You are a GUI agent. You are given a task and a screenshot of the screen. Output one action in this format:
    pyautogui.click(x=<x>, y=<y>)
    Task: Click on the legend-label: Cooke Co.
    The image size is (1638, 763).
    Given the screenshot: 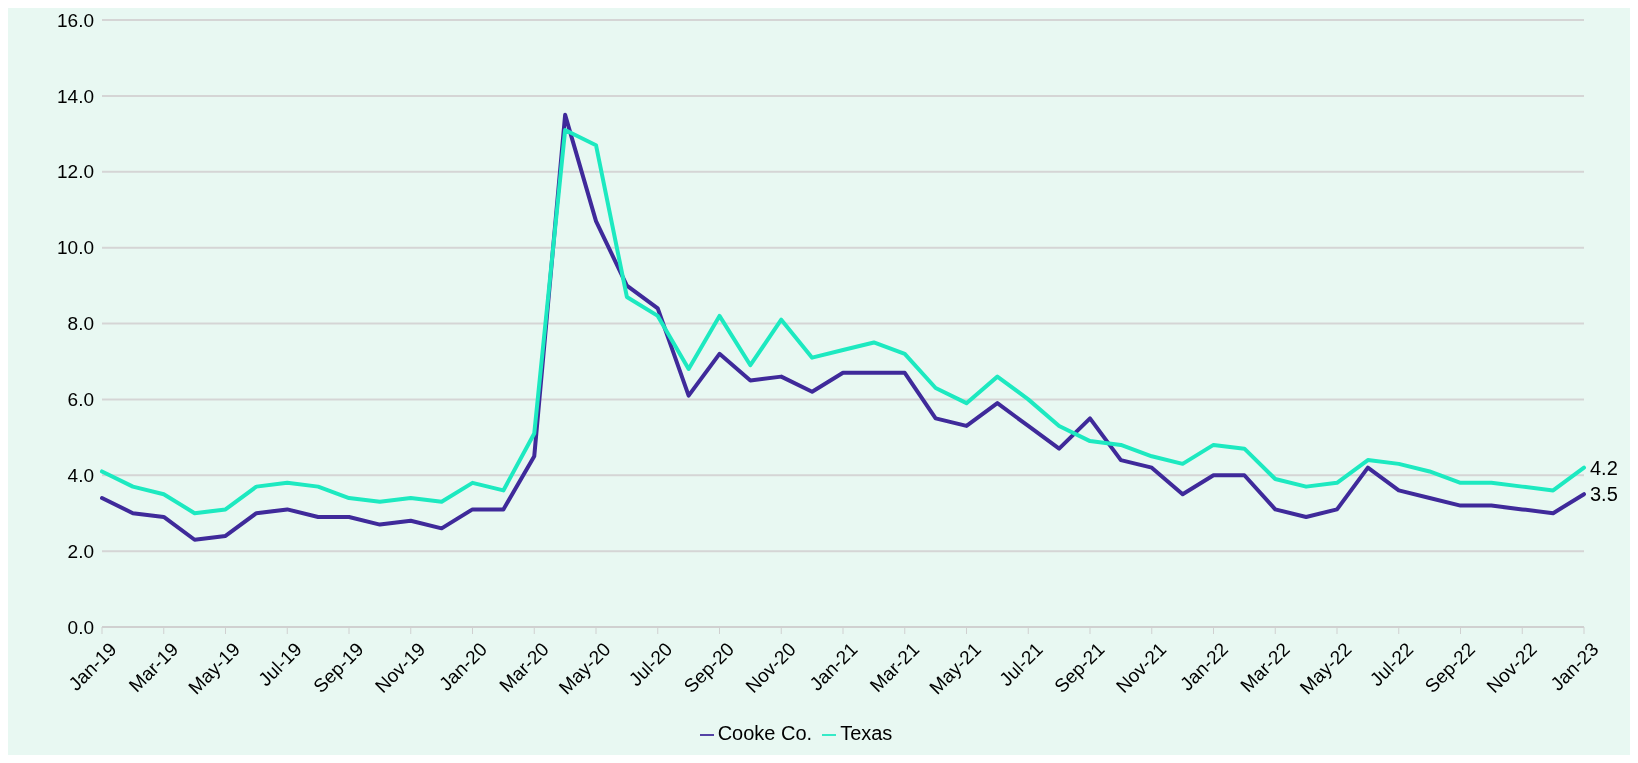 What is the action you would take?
    pyautogui.click(x=765, y=733)
    